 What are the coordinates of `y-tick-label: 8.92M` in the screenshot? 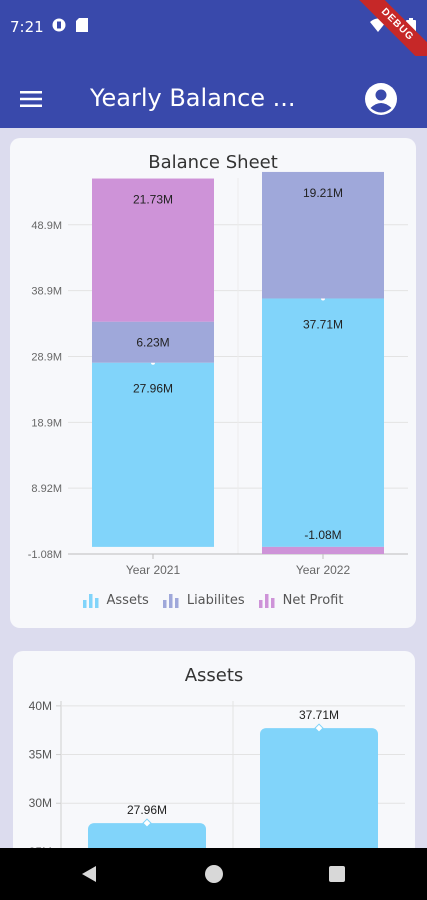 It's located at (46, 489).